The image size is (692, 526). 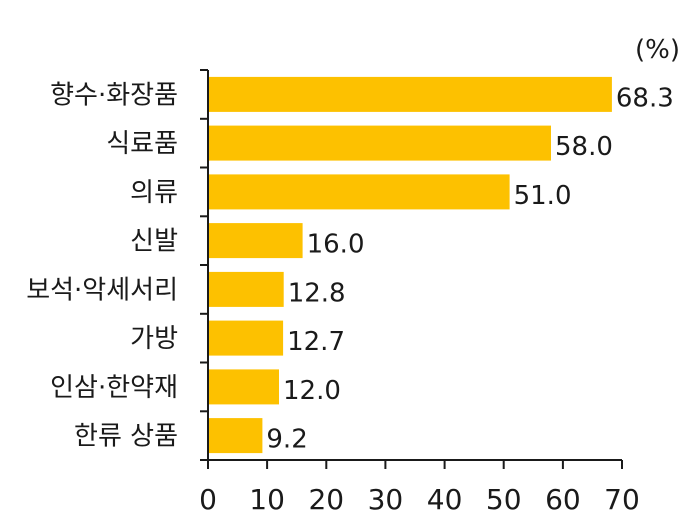 What do you see at coordinates (504, 499) in the screenshot?
I see `x-tick-label: 50` at bounding box center [504, 499].